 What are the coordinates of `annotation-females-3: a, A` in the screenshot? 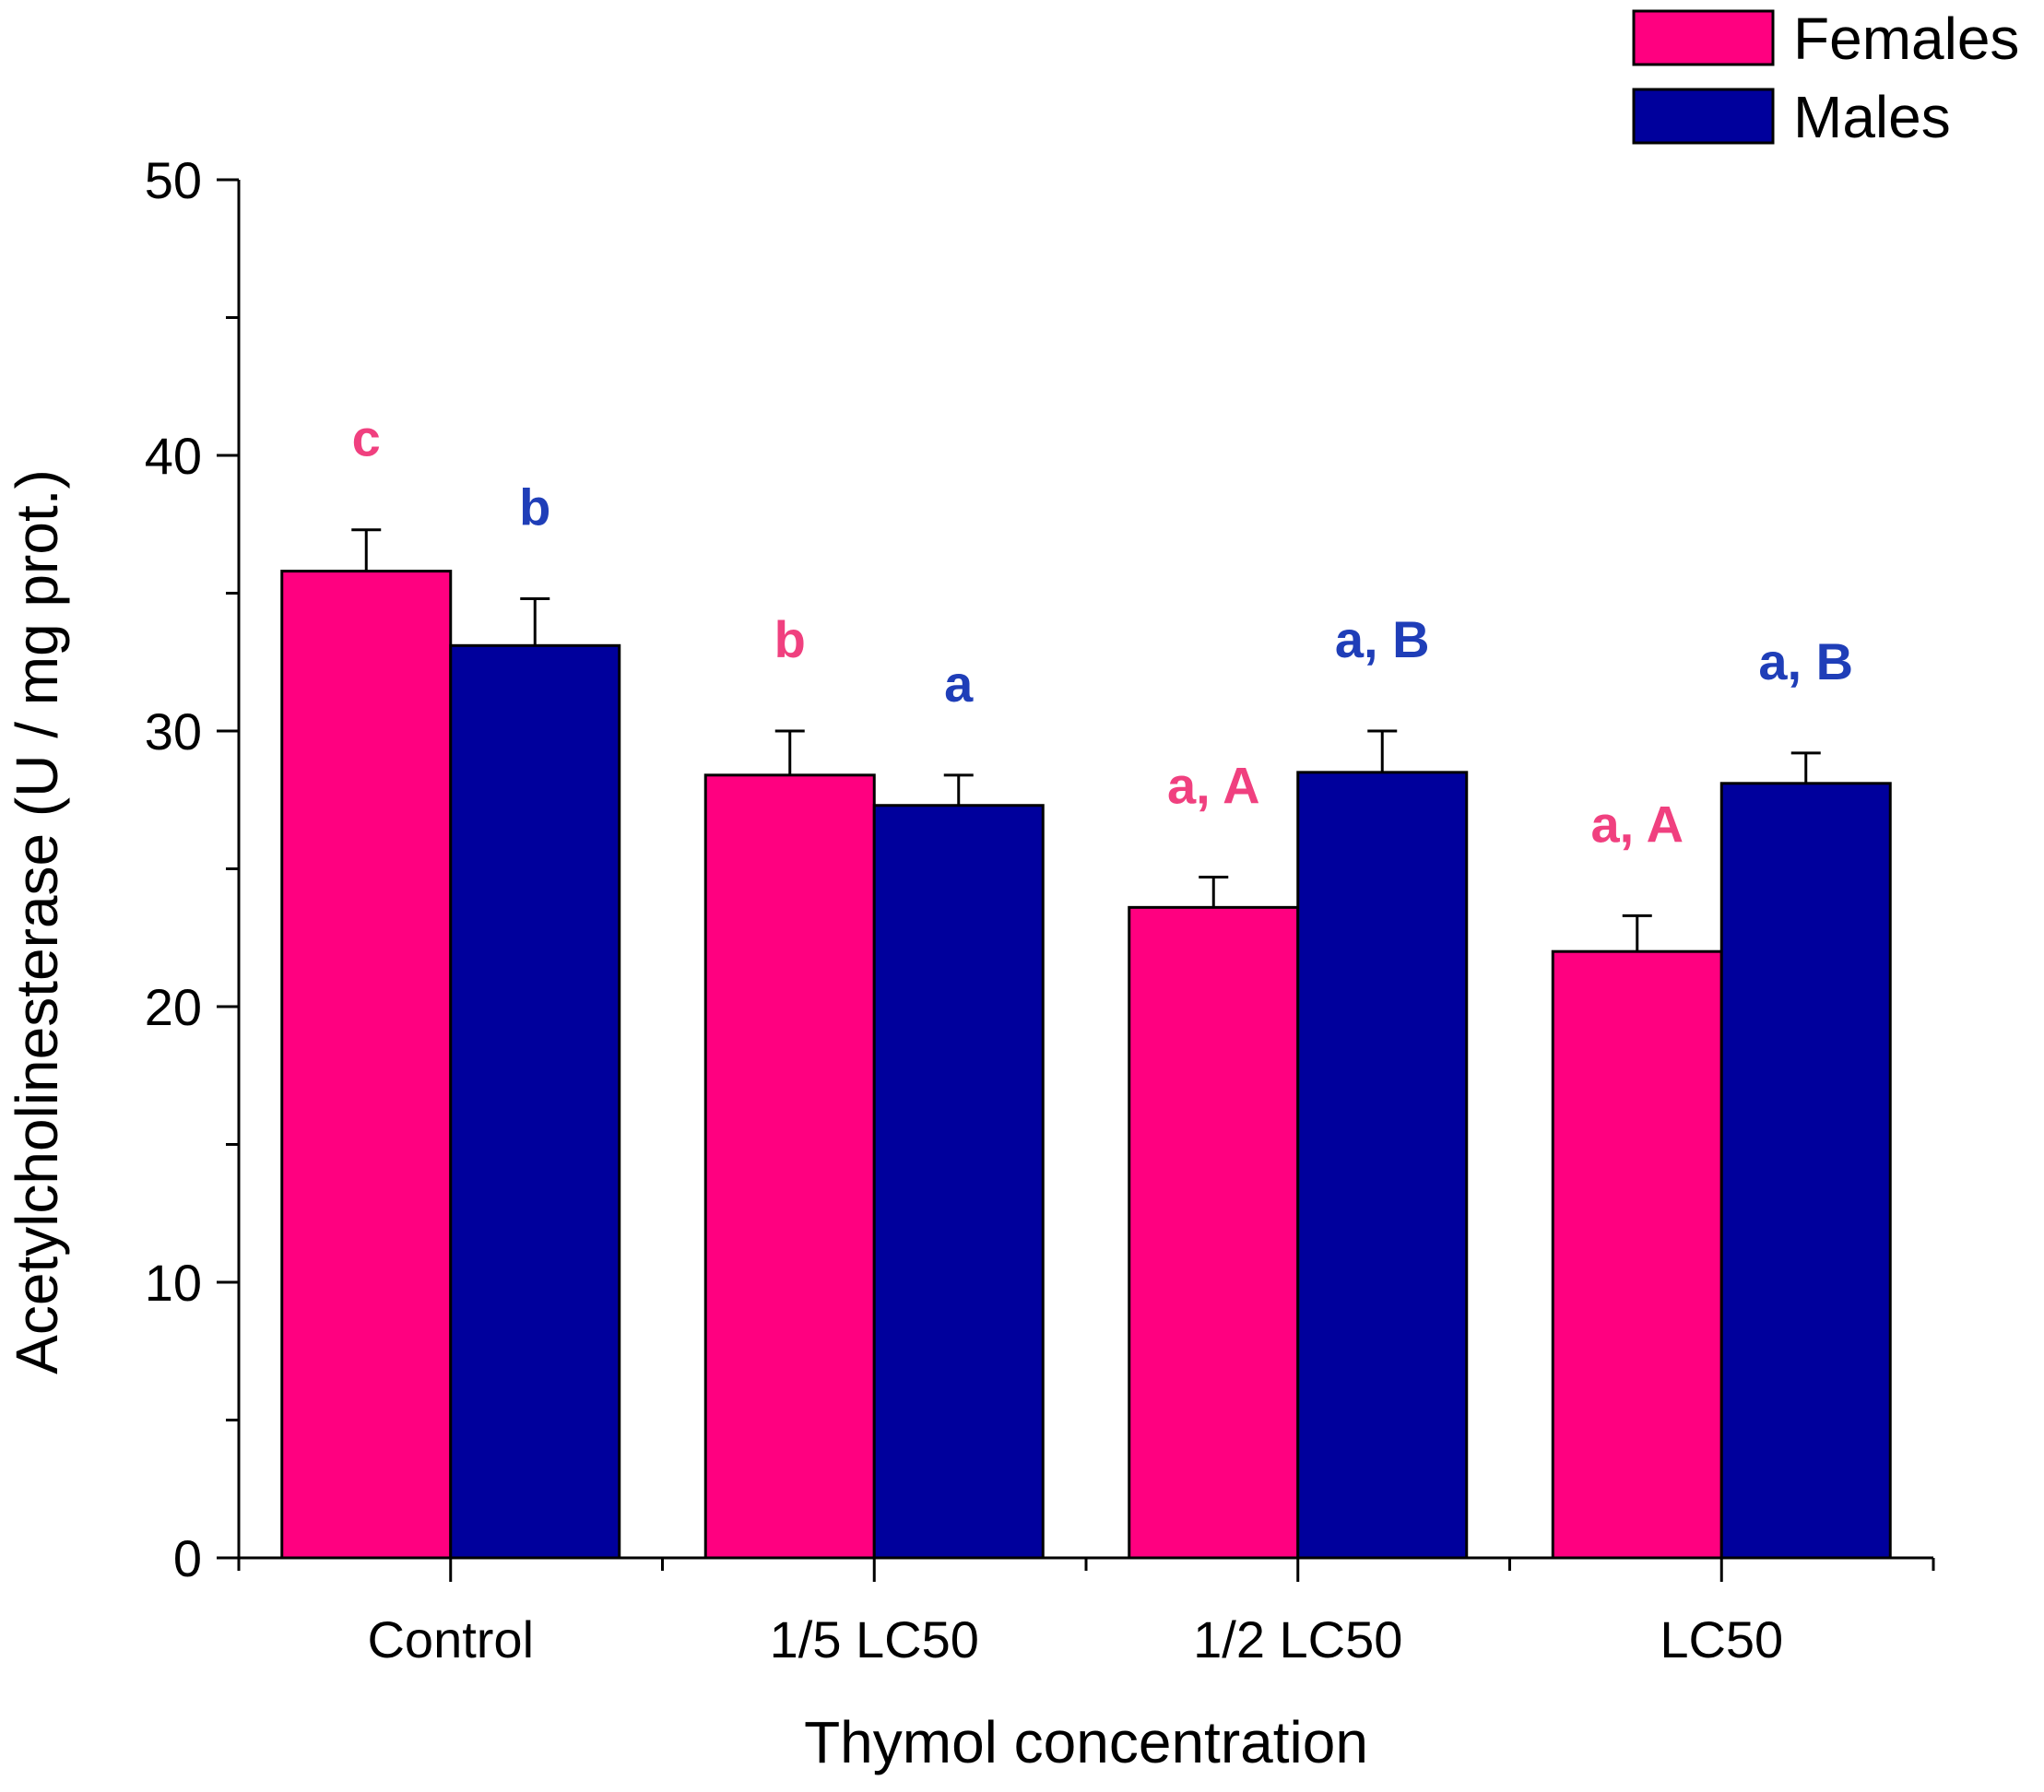 It's located at (1637, 824).